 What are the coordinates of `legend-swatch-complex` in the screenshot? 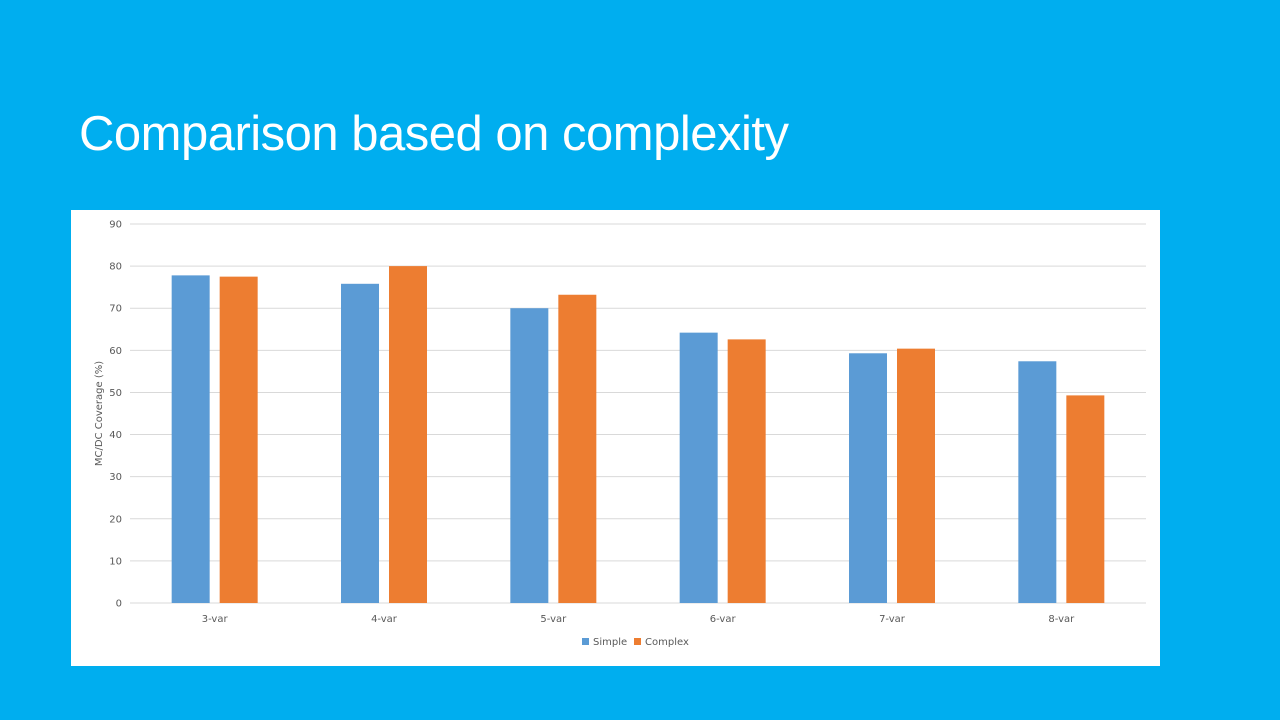 It's located at (637, 641).